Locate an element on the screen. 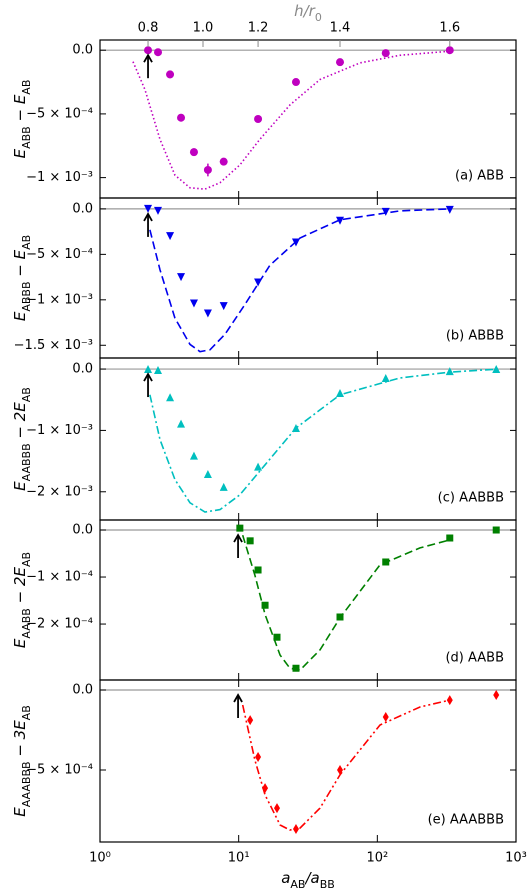 The image size is (532, 889). x2-axis-label-sub: 0 is located at coordinates (318, 17).